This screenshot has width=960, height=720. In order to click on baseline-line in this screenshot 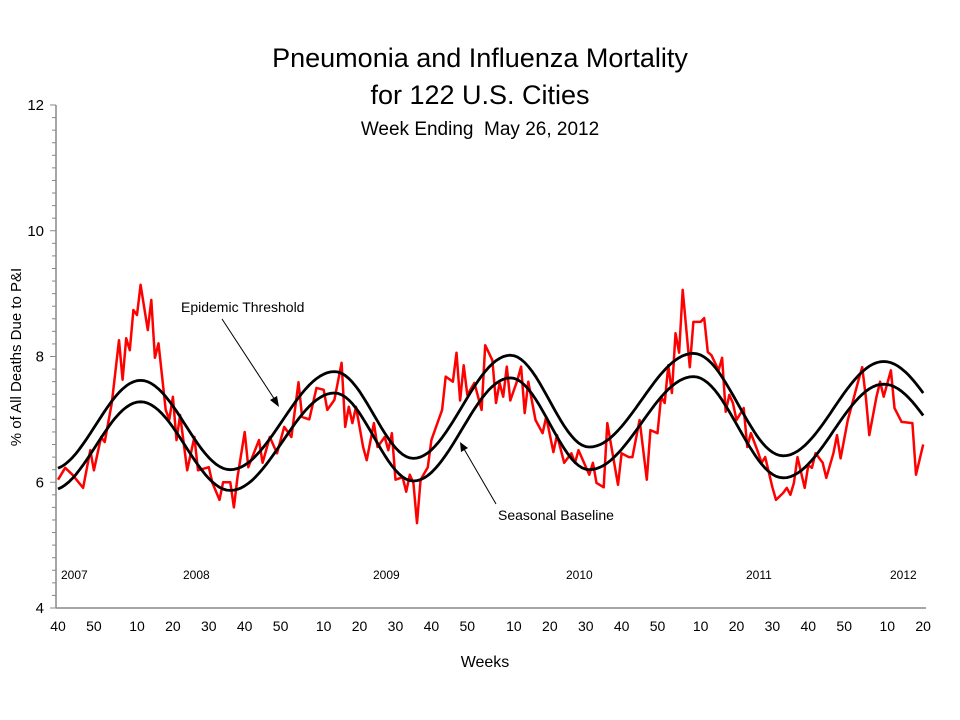, I will do `click(491, 433)`.